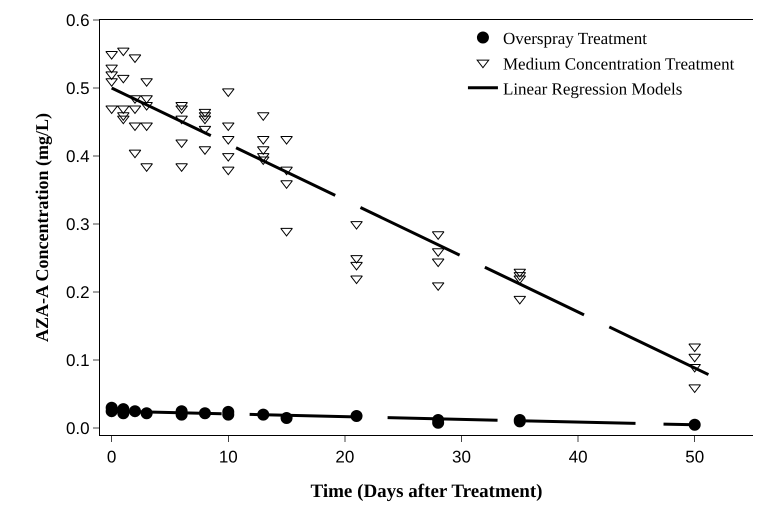  What do you see at coordinates (578, 456) in the screenshot?
I see `x-tick-label: 40` at bounding box center [578, 456].